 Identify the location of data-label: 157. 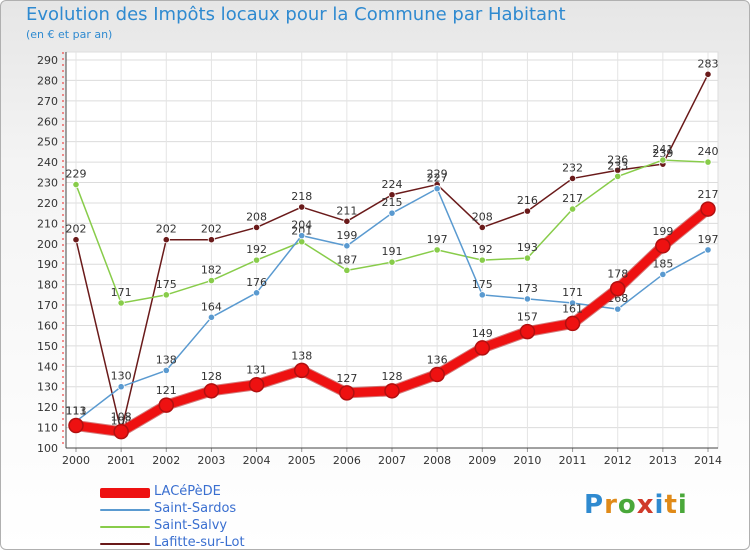
(527, 317).